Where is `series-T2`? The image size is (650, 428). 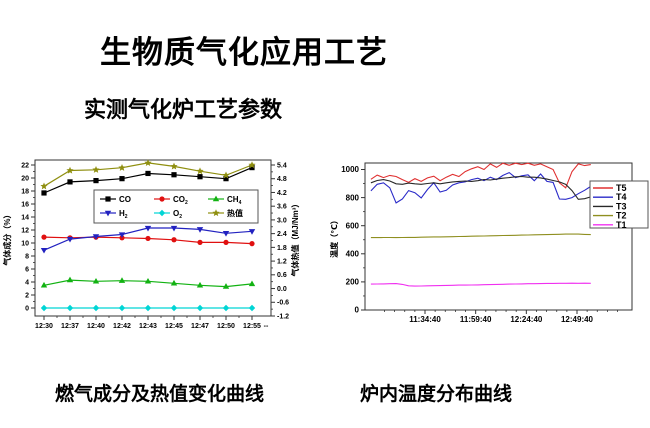 series-T2 is located at coordinates (480, 236).